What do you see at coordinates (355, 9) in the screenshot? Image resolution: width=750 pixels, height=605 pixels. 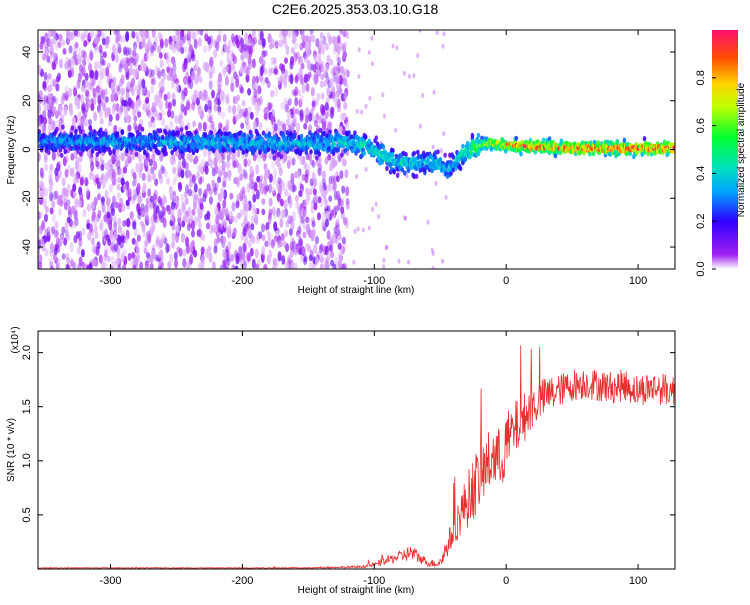 I see `chart-title: C2E6.2025.353.03.10.G18` at bounding box center [355, 9].